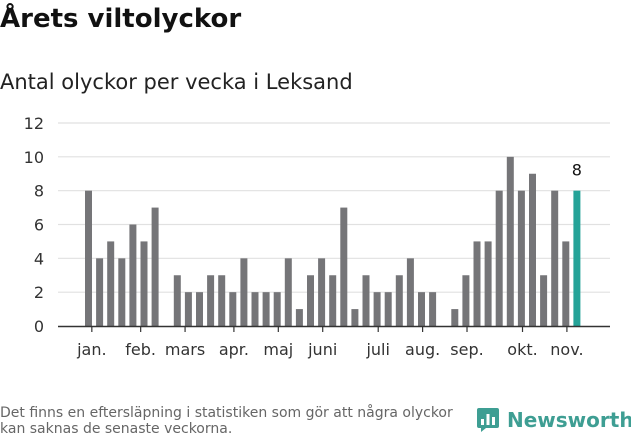 This screenshot has height=439, width=631. I want to click on y-tick-label: 6, so click(39, 225).